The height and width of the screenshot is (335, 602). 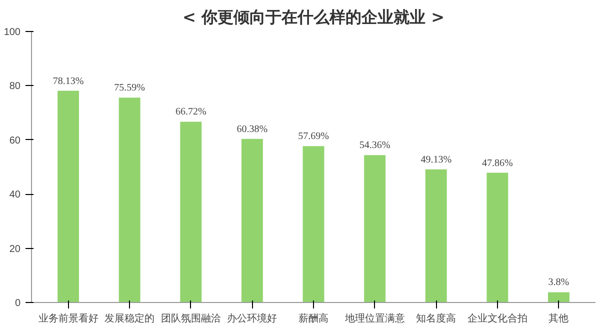 I want to click on x-tick-label: 地理位置满意, so click(x=374, y=318).